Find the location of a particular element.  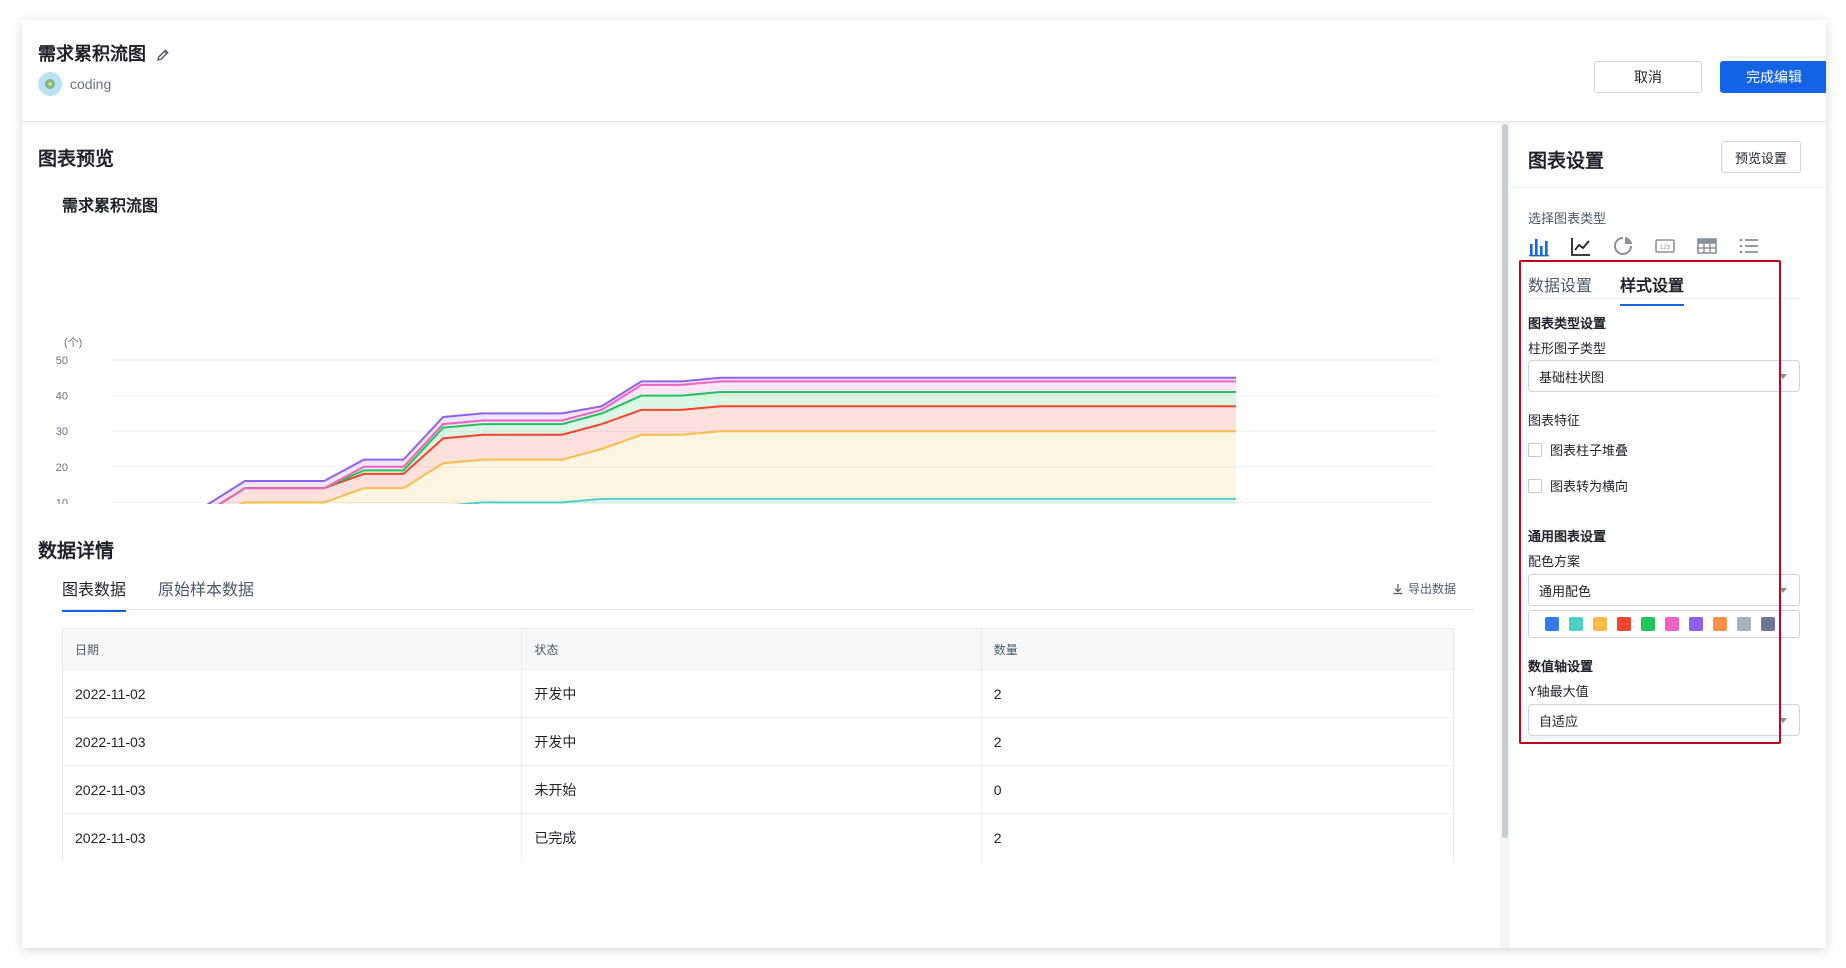

number-card-icon: 123 is located at coordinates (1665, 246).